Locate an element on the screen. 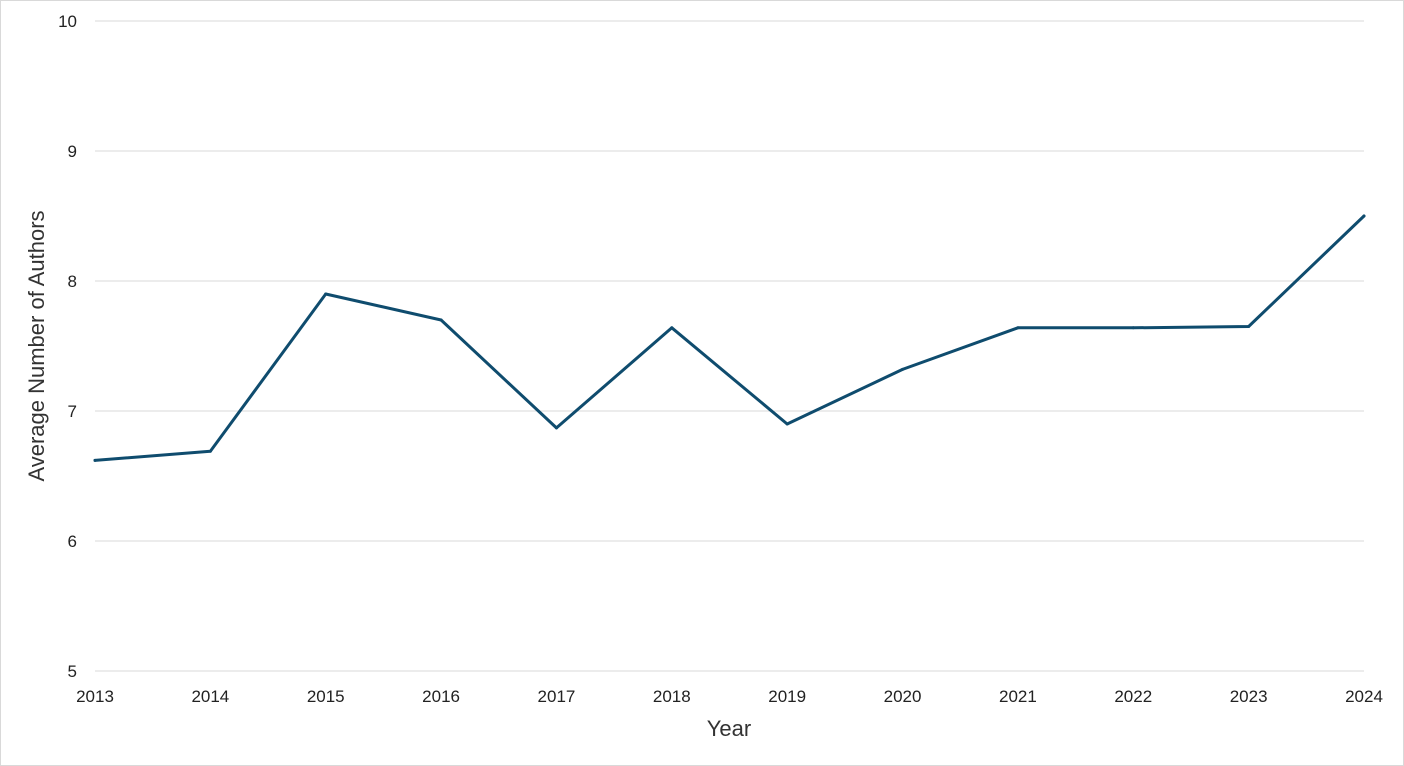  x-tick-label: 2023 is located at coordinates (1249, 696).